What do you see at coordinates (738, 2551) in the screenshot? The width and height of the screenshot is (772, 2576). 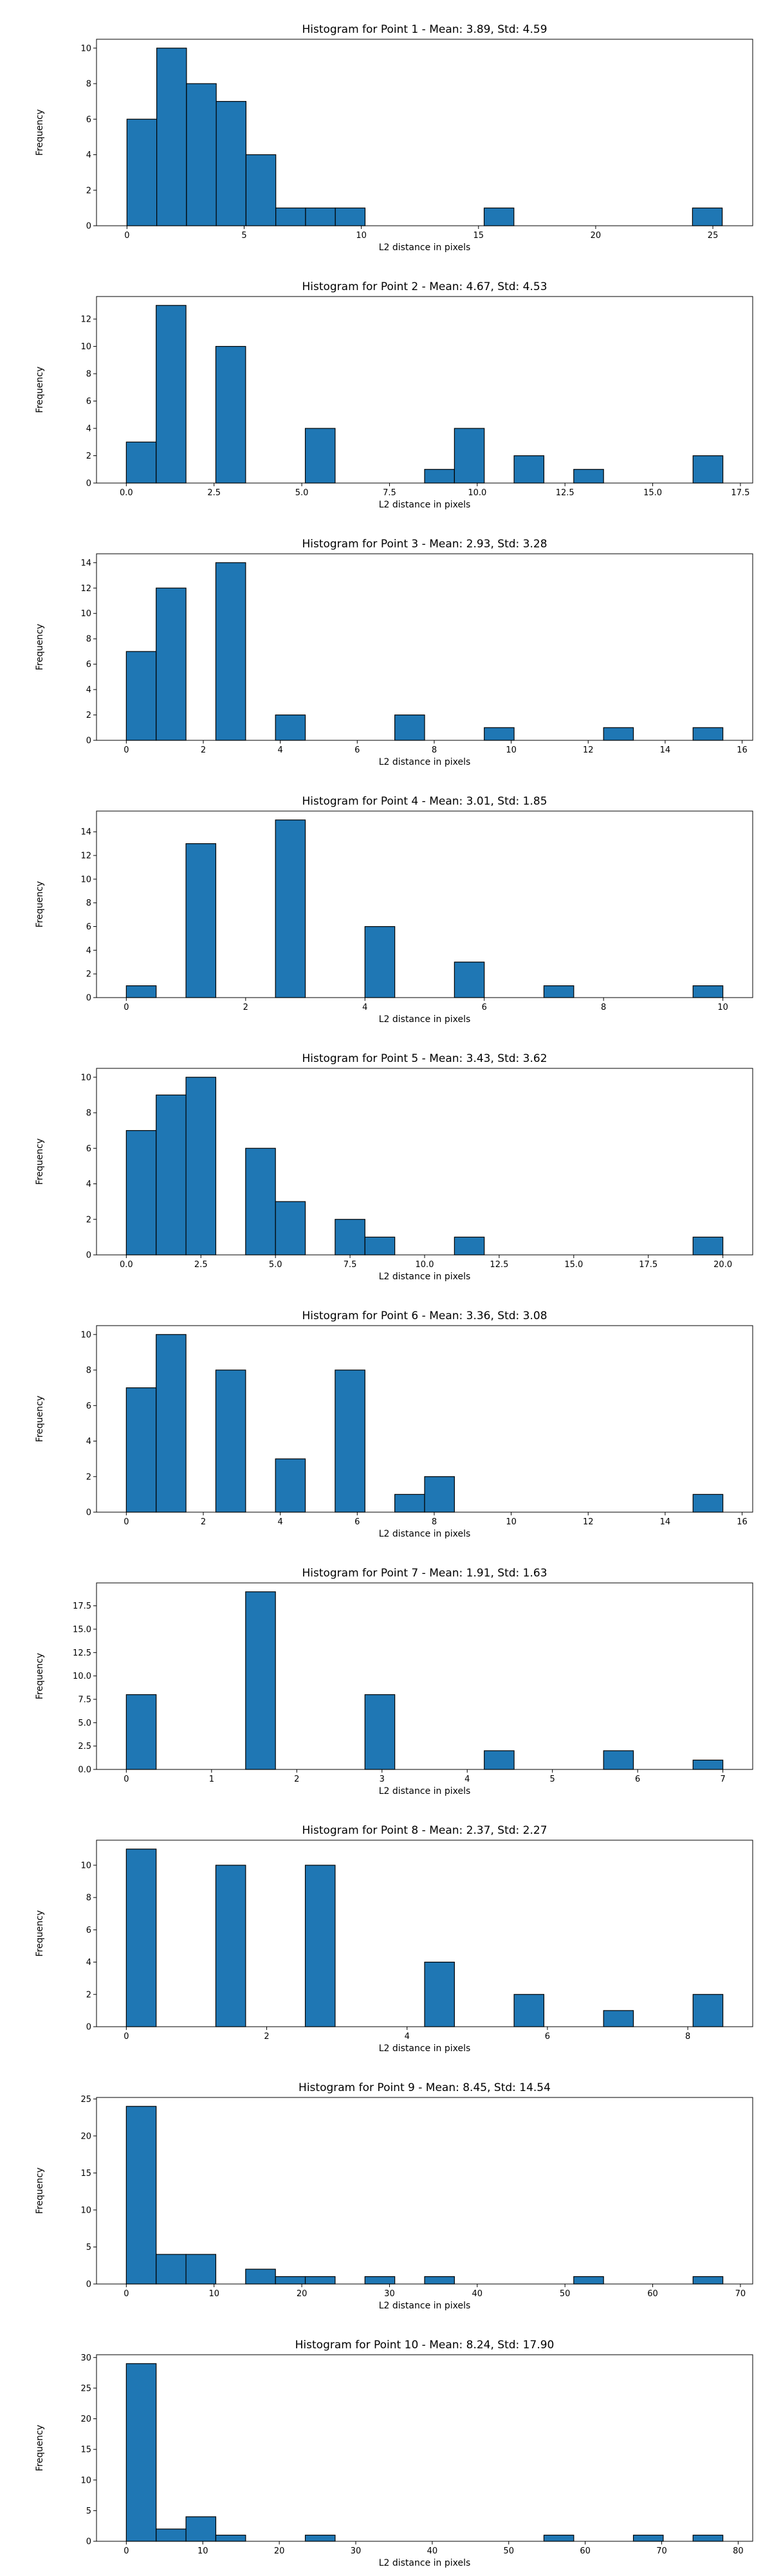 I see `x-tick-label: 80` at bounding box center [738, 2551].